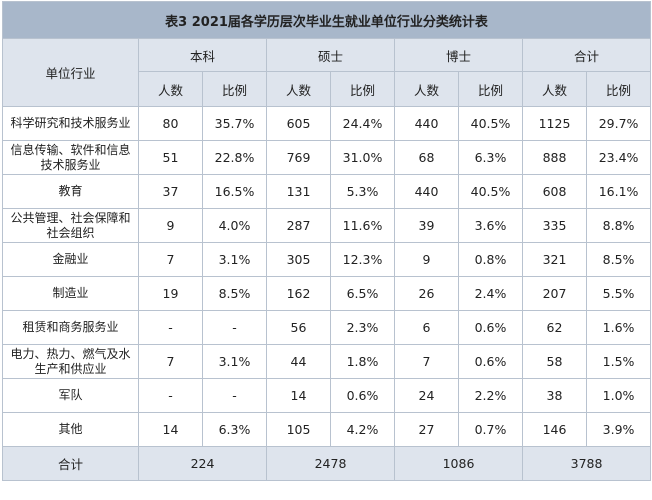  I want to click on count-cell: 608, so click(554, 191).